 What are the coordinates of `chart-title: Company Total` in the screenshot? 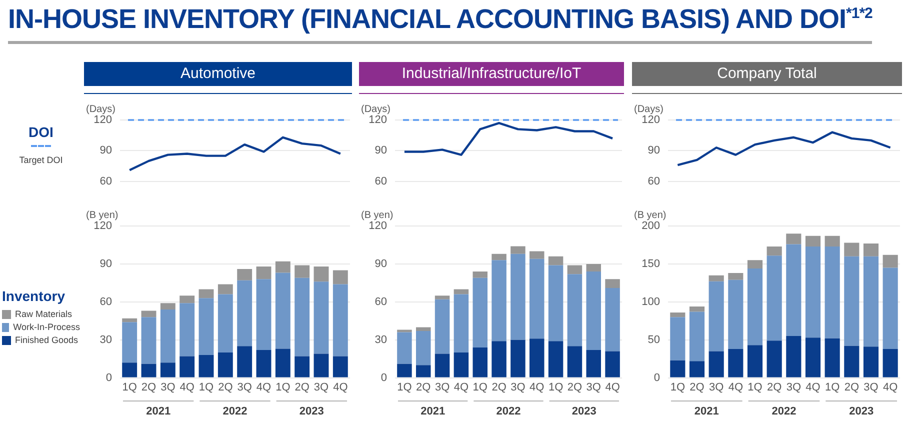 It's located at (767, 74).